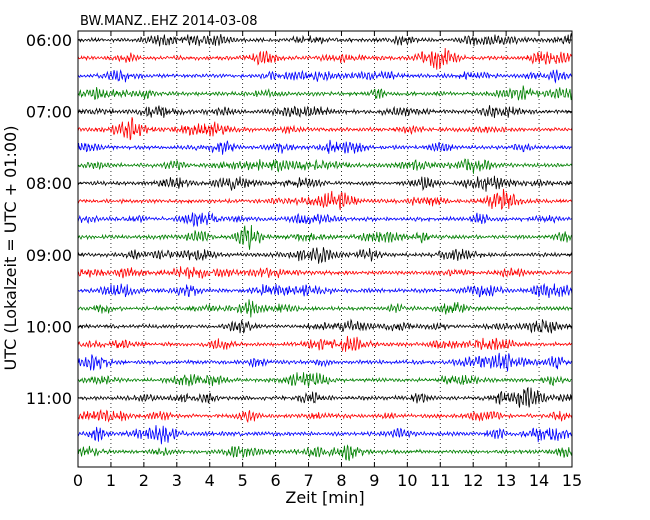  Describe the element at coordinates (49, 326) in the screenshot. I see `y-tick-label: 10:00` at that location.